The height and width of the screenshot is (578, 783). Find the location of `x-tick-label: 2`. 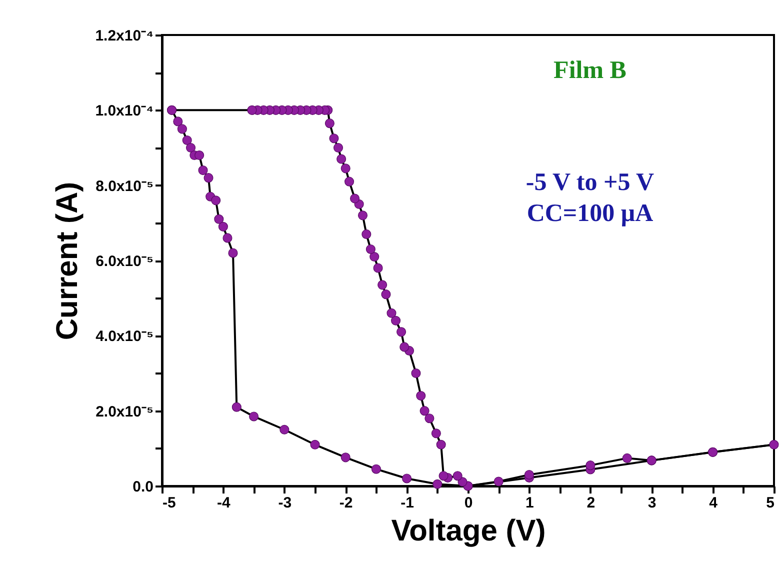

x-tick-label: 2 is located at coordinates (591, 503).